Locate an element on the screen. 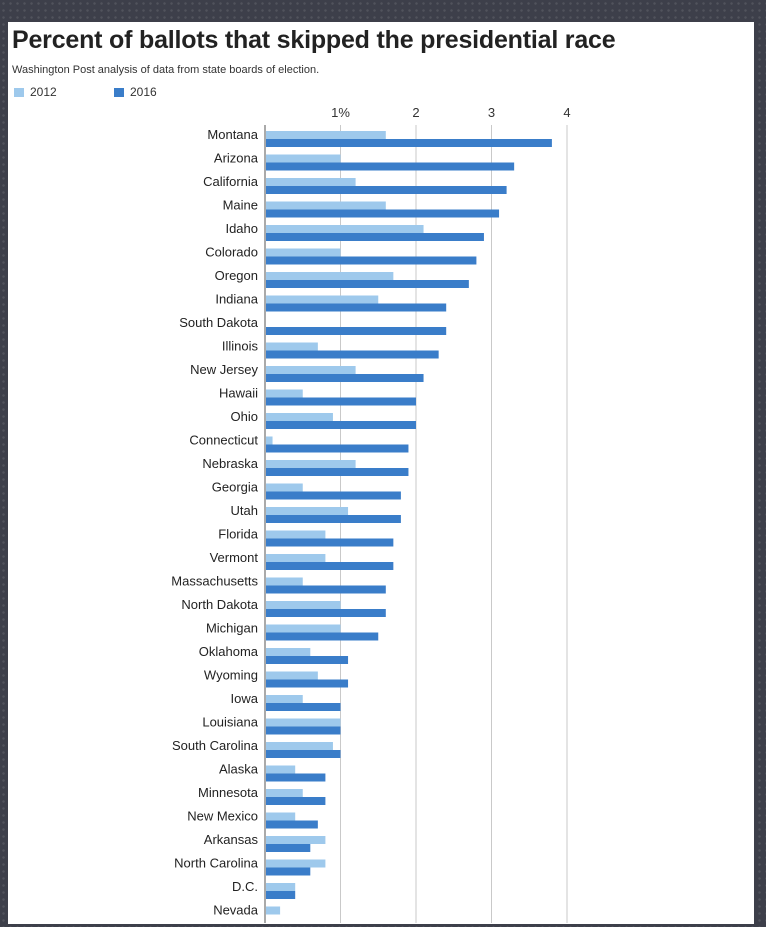  legend-swatch-2012 is located at coordinates (19, 92).